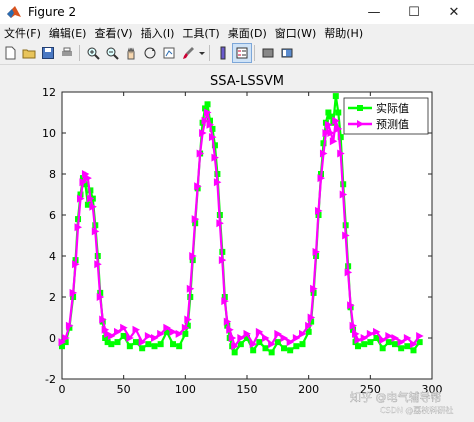  Describe the element at coordinates (52, 12) in the screenshot. I see `window-title: Figure 2` at that location.